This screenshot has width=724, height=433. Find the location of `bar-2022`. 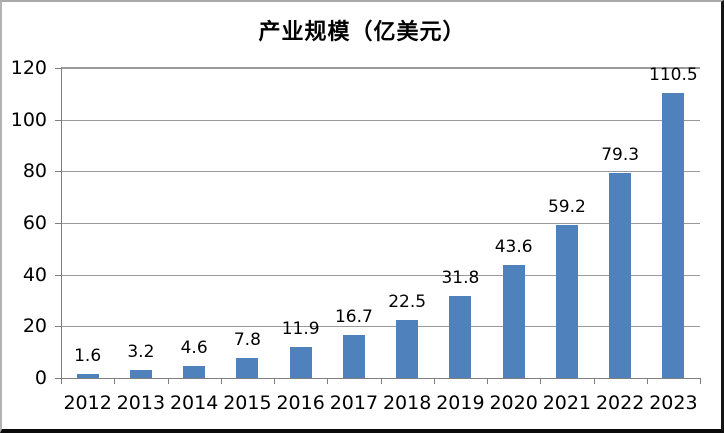

bar-2022 is located at coordinates (620, 275).